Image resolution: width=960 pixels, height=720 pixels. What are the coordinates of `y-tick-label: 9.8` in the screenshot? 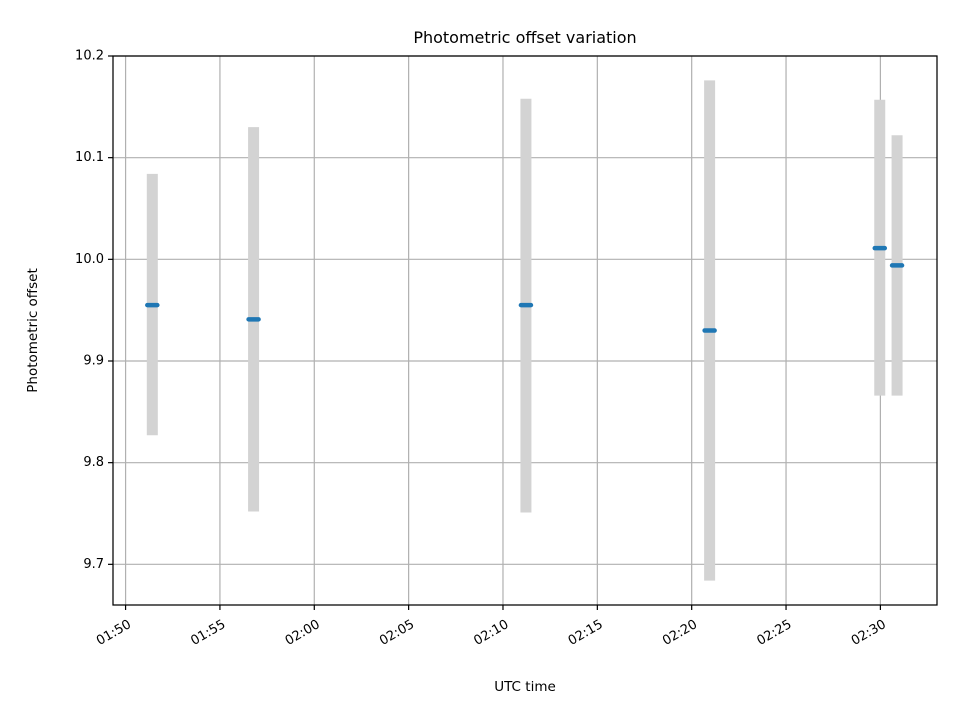 It's located at (93, 462).